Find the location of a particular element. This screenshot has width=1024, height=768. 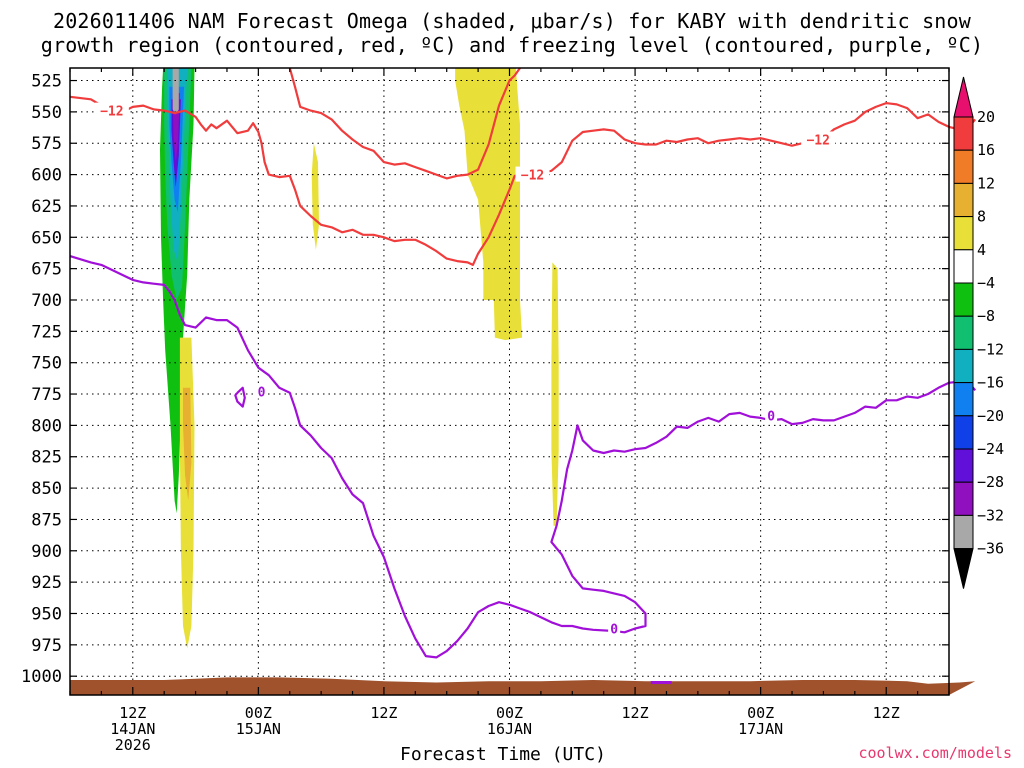

colorbar-label: 12 is located at coordinates (986, 183).